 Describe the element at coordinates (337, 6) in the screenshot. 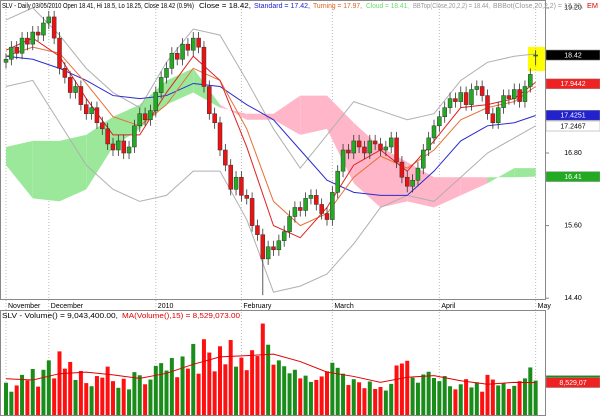

I see `legend-entry: Turning = 17.97,` at that location.